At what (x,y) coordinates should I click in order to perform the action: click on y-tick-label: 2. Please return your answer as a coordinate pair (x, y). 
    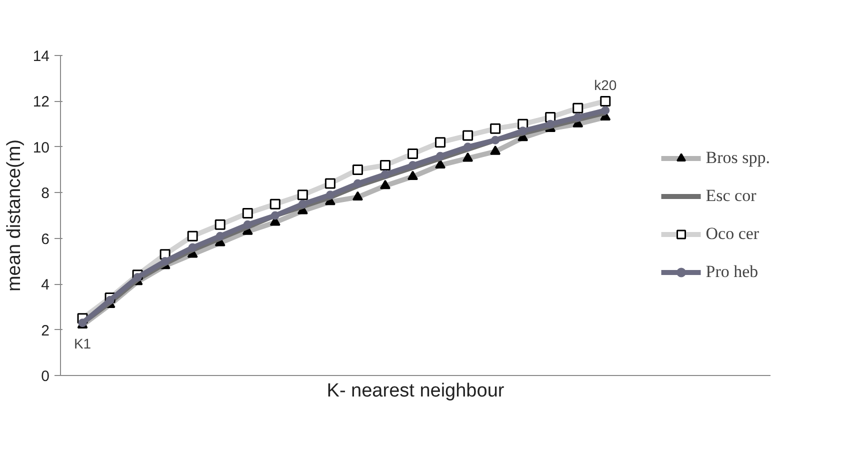
    Looking at the image, I should click on (45, 331).